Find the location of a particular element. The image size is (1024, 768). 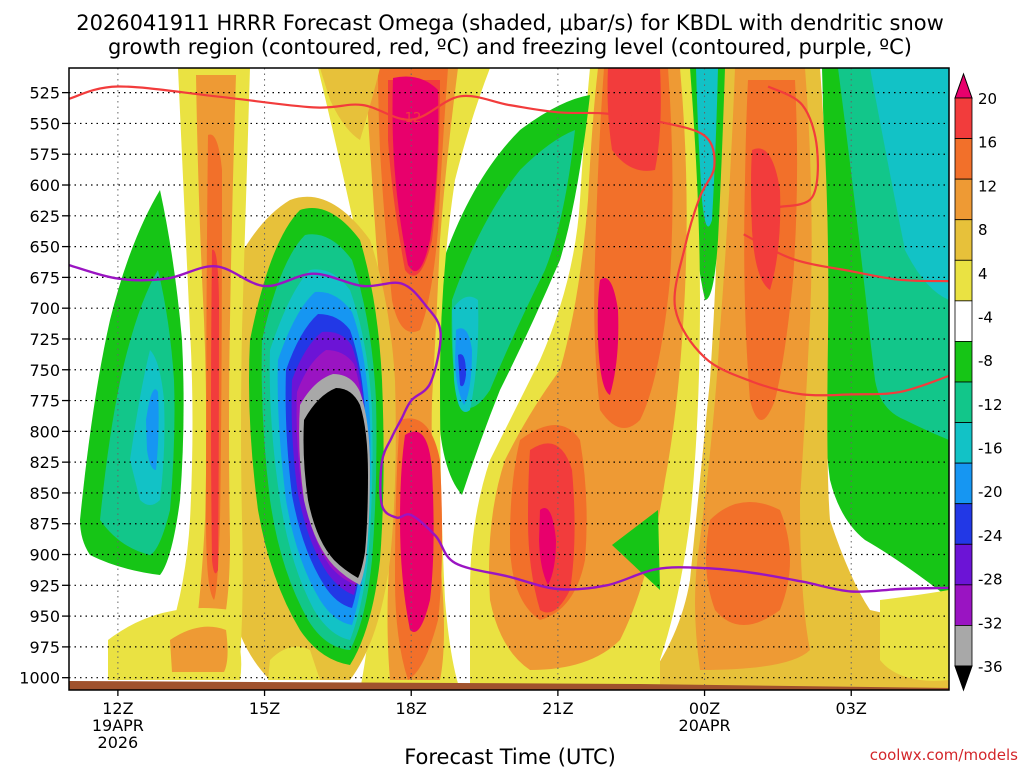

omega-region-bottom-yellow2 is located at coordinates (294, 663).